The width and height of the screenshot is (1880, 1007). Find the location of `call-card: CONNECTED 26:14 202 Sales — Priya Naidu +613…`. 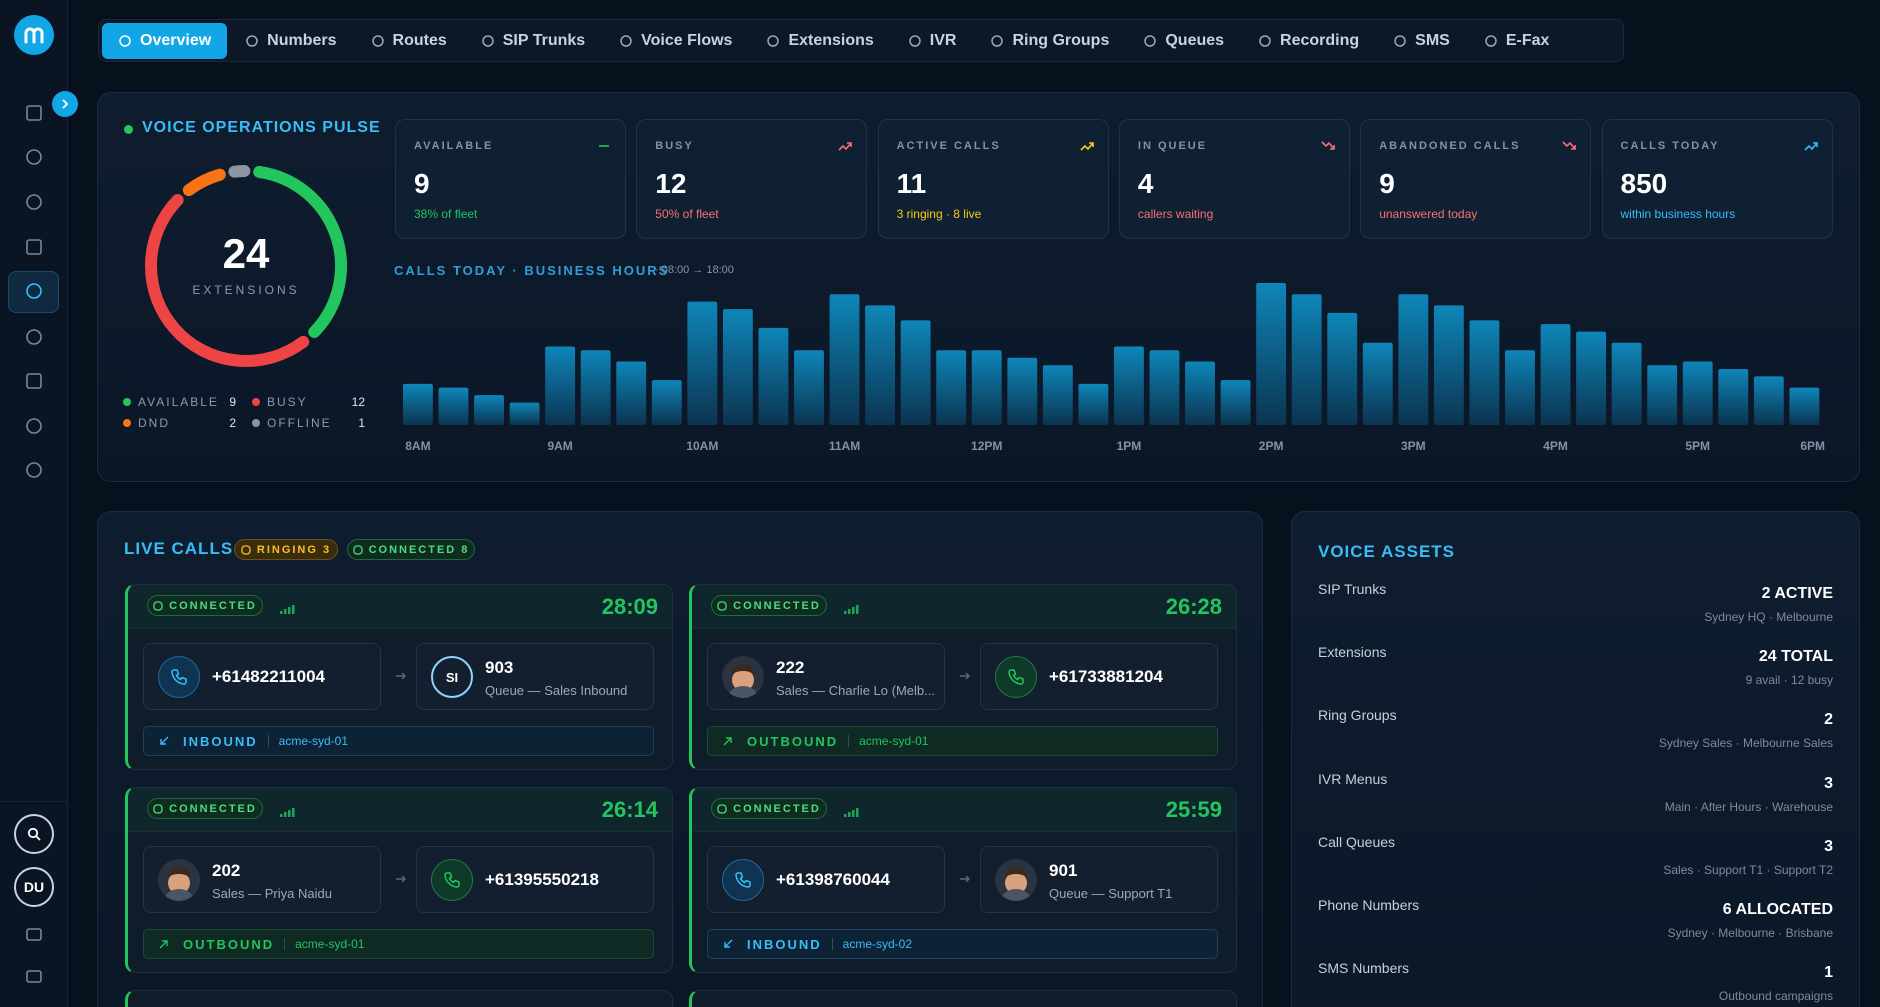

call-card: CONNECTED 26:14 202 Sales — Priya Naidu +613… is located at coordinates (399, 880).